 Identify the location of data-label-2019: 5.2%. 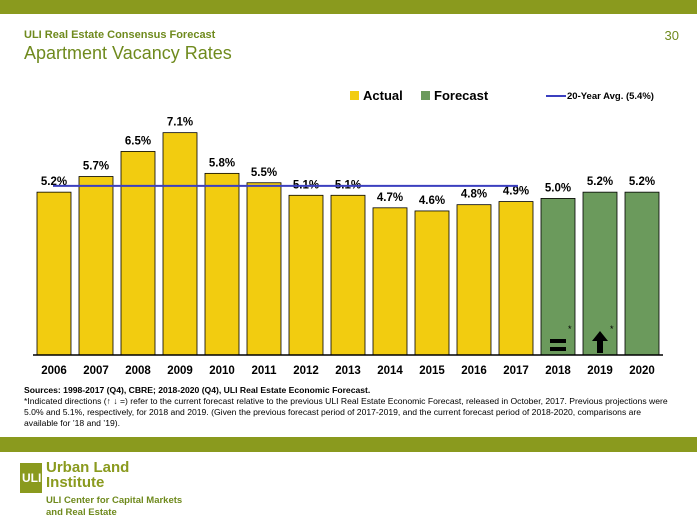
(600, 182).